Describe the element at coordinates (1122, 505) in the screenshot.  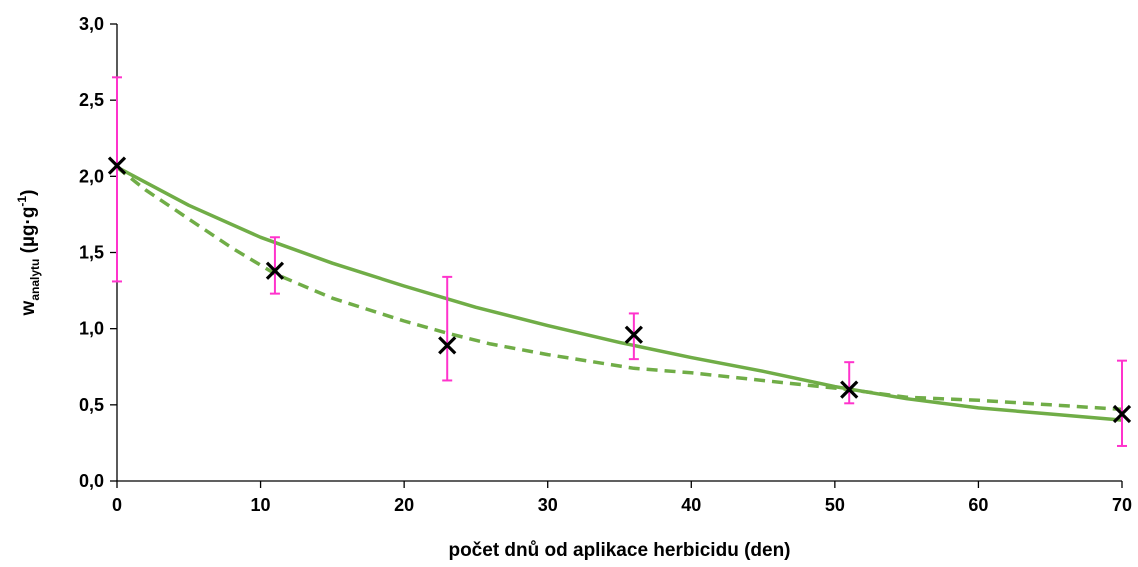
I see `x-tick-label: 70` at that location.